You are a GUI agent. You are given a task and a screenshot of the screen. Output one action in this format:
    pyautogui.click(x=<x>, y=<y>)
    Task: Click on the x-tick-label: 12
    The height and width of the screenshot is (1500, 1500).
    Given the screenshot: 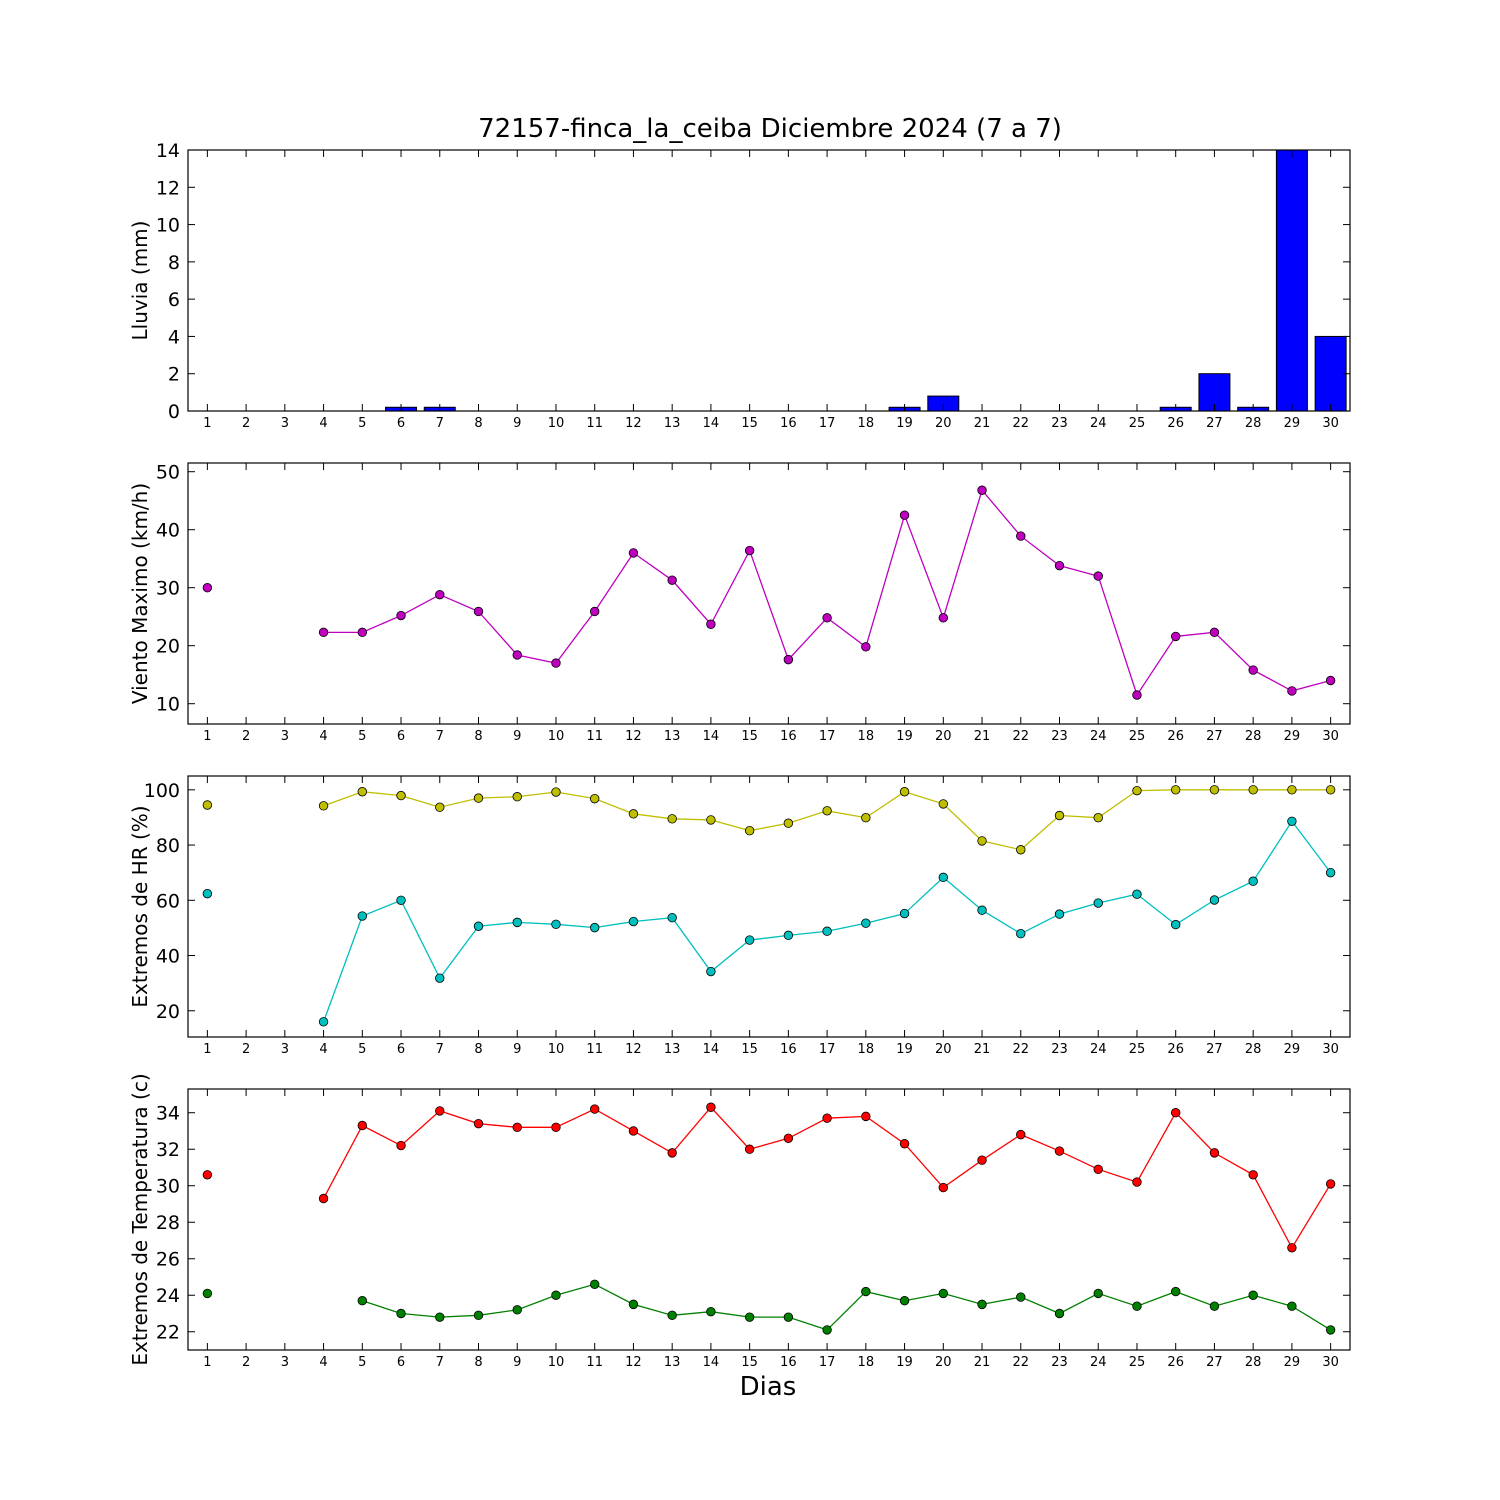 What is the action you would take?
    pyautogui.click(x=633, y=423)
    